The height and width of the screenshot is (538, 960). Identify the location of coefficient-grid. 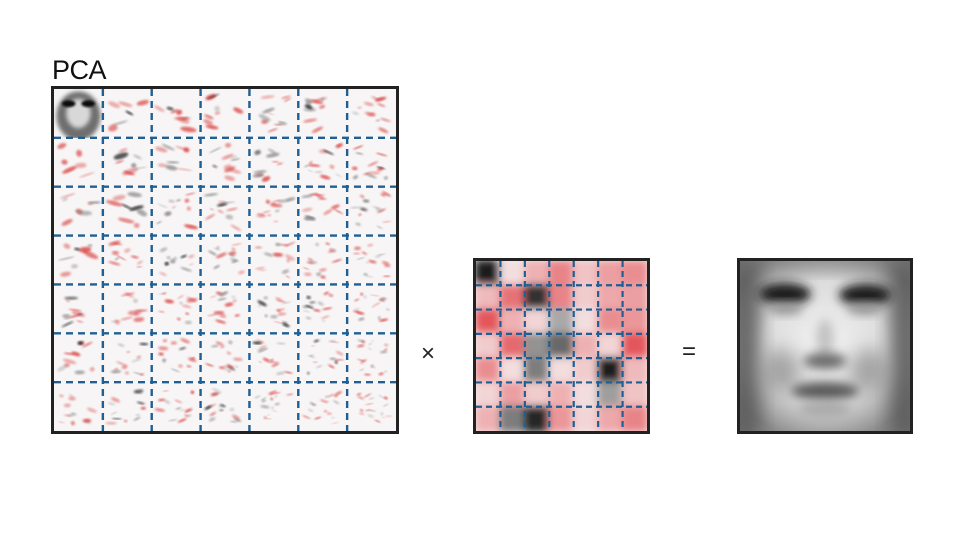
(561, 346).